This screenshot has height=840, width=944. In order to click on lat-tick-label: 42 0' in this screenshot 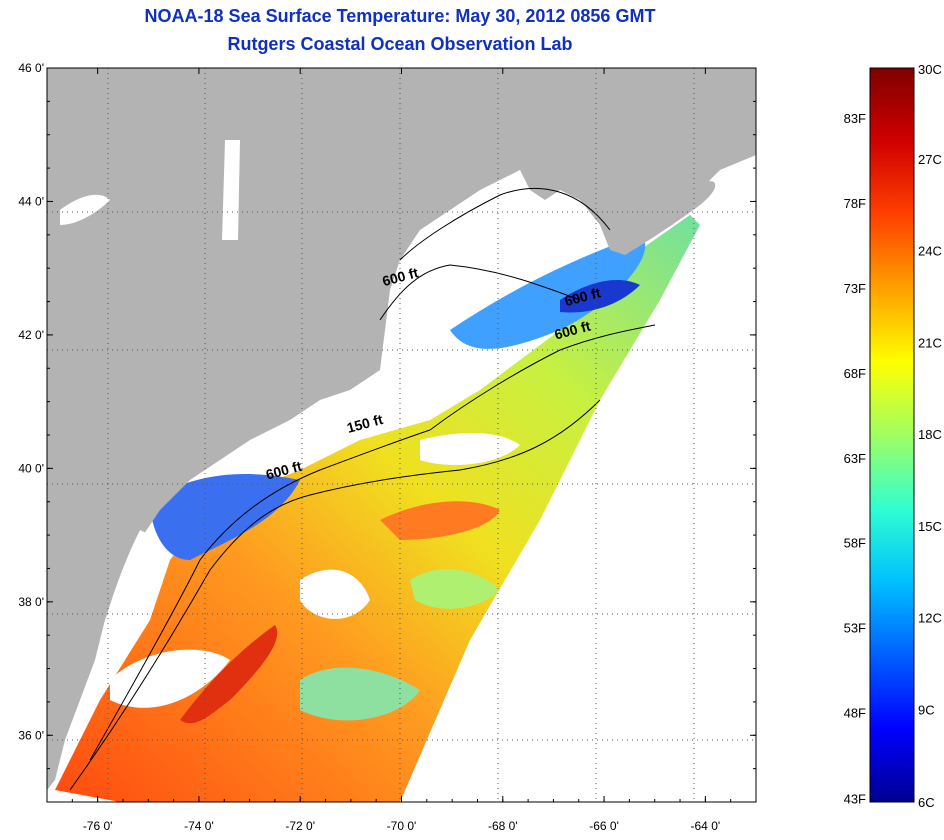, I will do `click(31, 335)`.